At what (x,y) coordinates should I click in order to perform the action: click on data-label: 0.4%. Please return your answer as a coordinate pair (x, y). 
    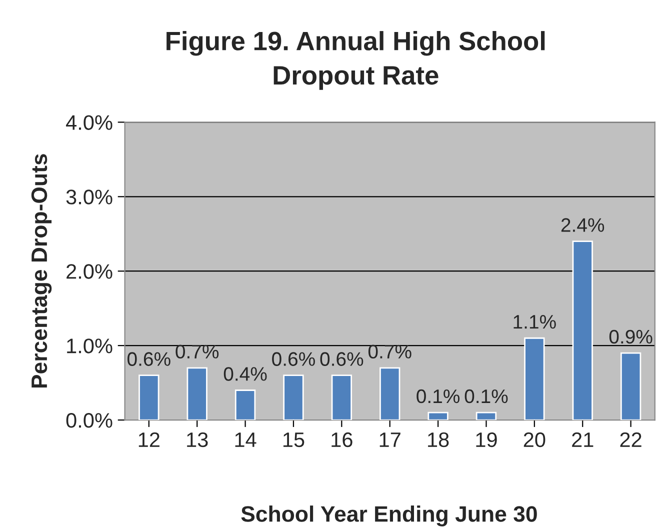
    Looking at the image, I should click on (245, 374).